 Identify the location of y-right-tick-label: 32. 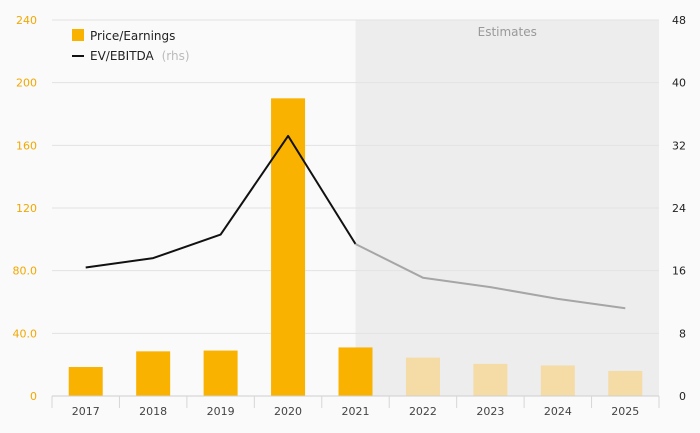
(679, 145).